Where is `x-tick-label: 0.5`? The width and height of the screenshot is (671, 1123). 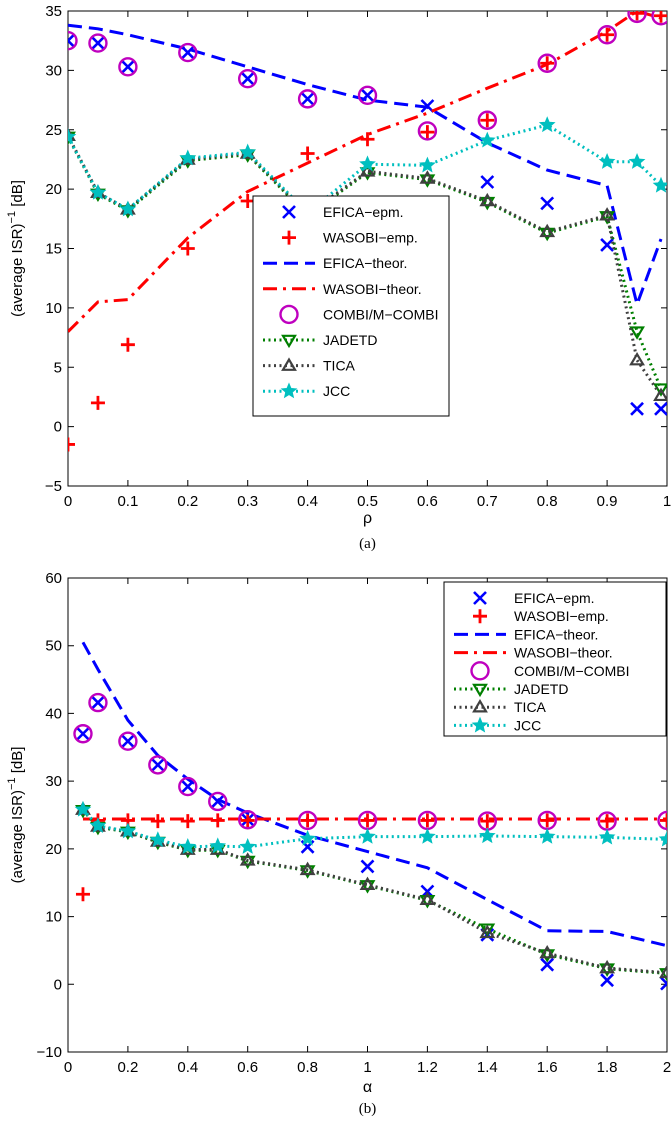
x-tick-label: 0.5 is located at coordinates (367, 501).